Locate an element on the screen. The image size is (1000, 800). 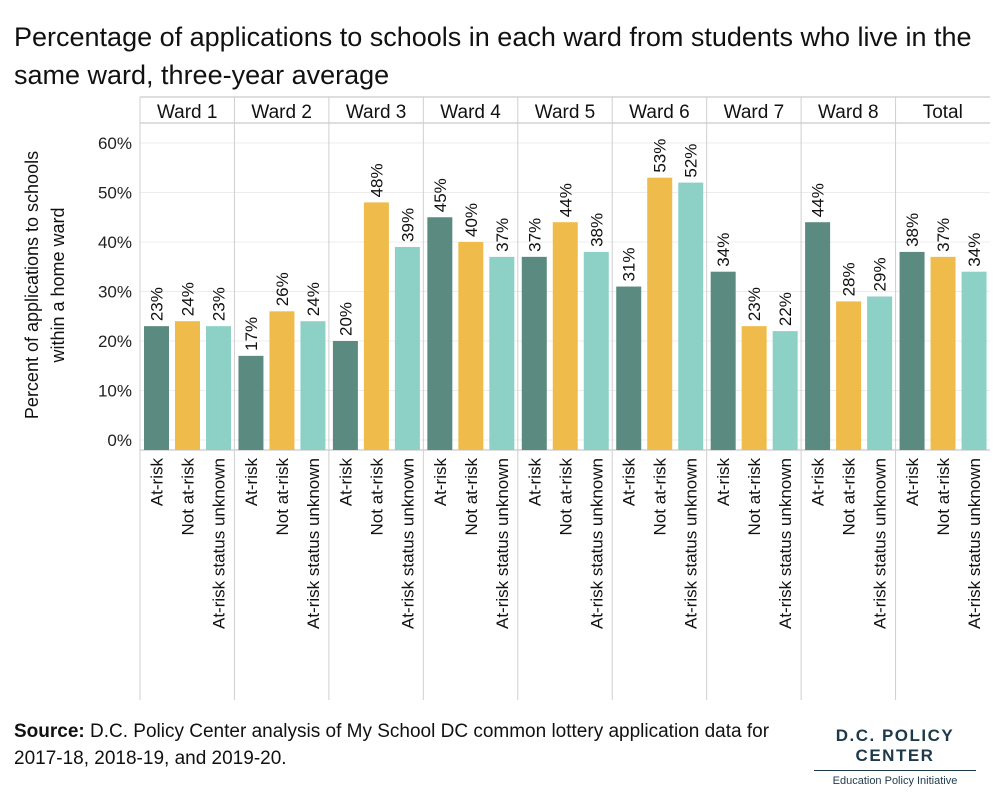
y-tick-label: 10% is located at coordinates (115, 391).